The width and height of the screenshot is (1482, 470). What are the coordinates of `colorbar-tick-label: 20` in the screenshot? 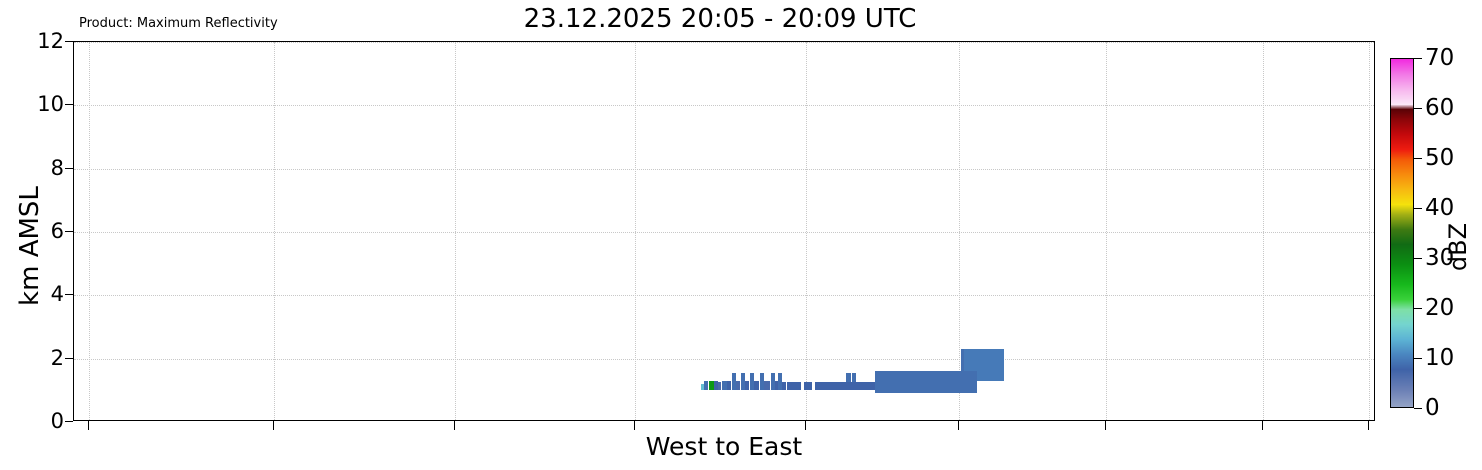 It's located at (1440, 308).